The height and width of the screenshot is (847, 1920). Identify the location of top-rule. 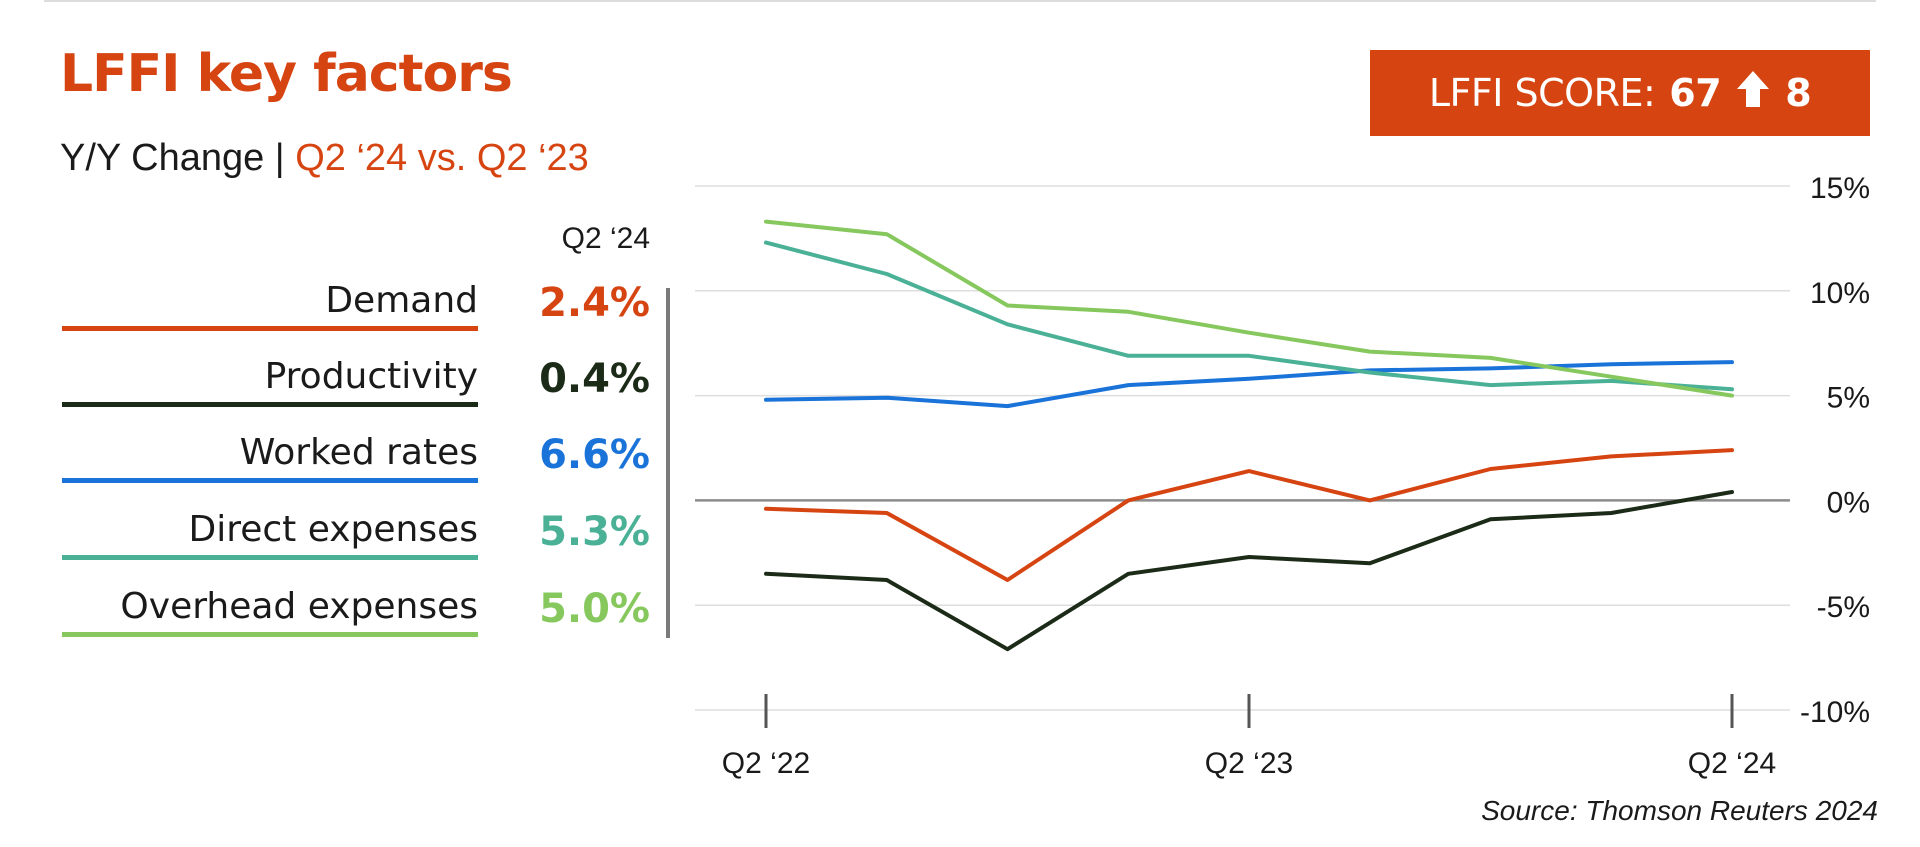
(960, 1).